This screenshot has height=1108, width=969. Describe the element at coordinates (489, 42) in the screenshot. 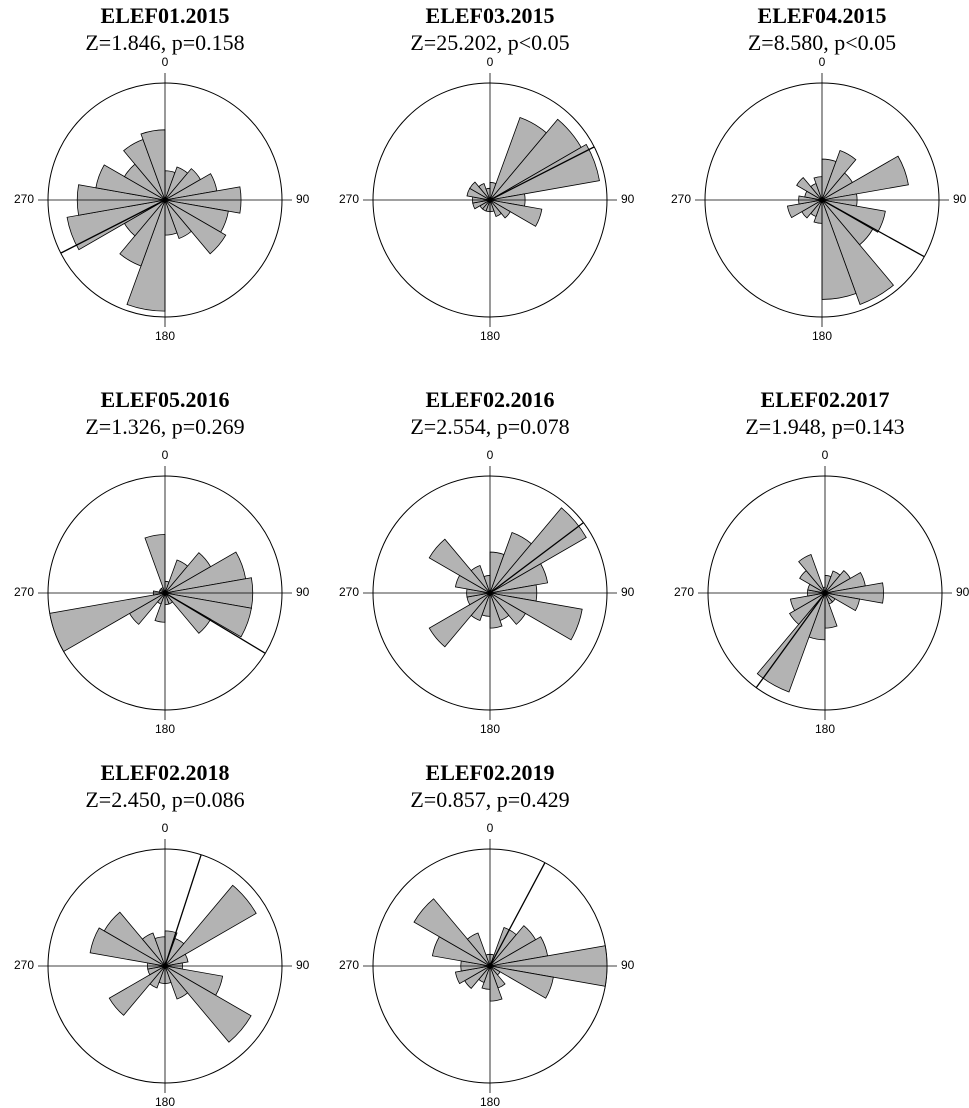

I see `chart-subtitle: Z=25.202, p<0.05` at that location.